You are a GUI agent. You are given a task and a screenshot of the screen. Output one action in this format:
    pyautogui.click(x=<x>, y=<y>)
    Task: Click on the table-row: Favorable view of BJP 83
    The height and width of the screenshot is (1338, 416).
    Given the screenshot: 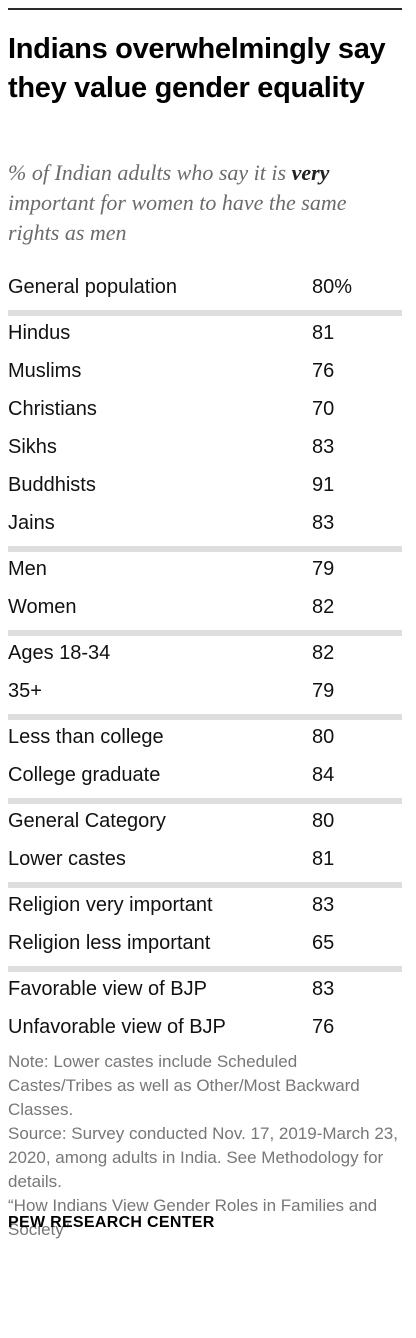 What is the action you would take?
    pyautogui.click(x=205, y=991)
    